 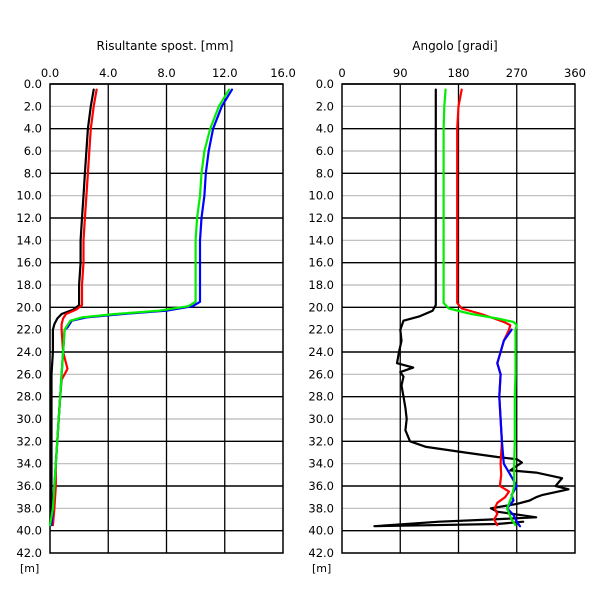 What do you see at coordinates (517, 73) in the screenshot?
I see `x-tick-label: 270` at bounding box center [517, 73].